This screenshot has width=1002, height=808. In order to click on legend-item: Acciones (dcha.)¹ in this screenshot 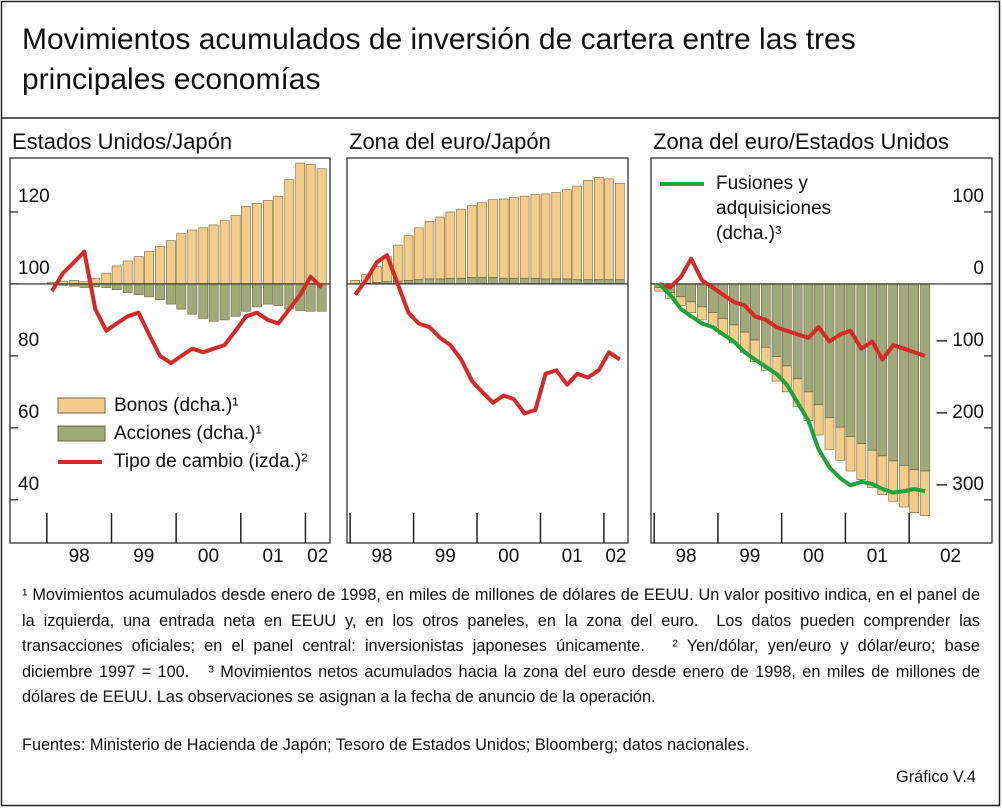, I will do `click(159, 433)`.